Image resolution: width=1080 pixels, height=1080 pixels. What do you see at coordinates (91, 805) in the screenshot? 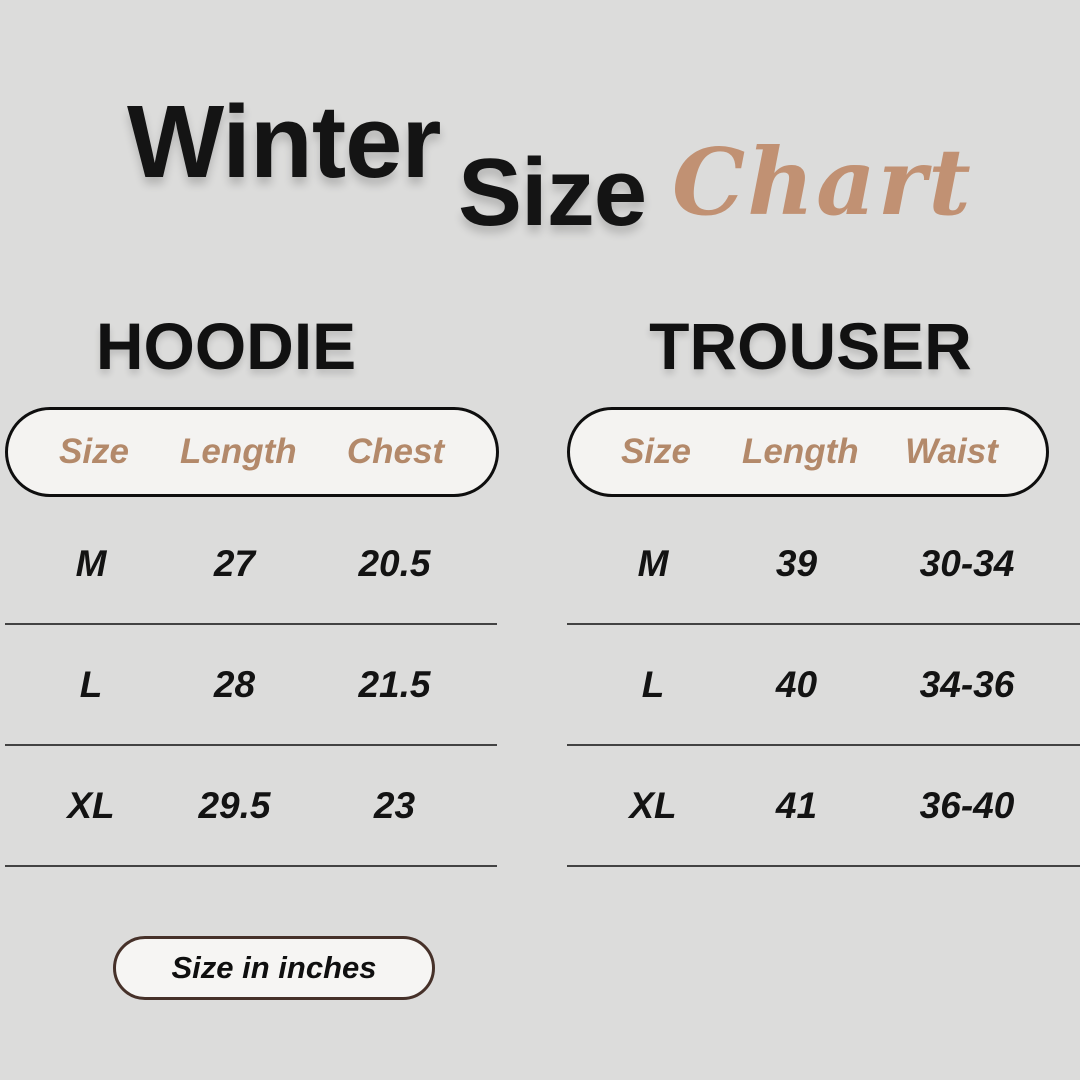
I see `hoodie-xl-size: XL` at bounding box center [91, 805].